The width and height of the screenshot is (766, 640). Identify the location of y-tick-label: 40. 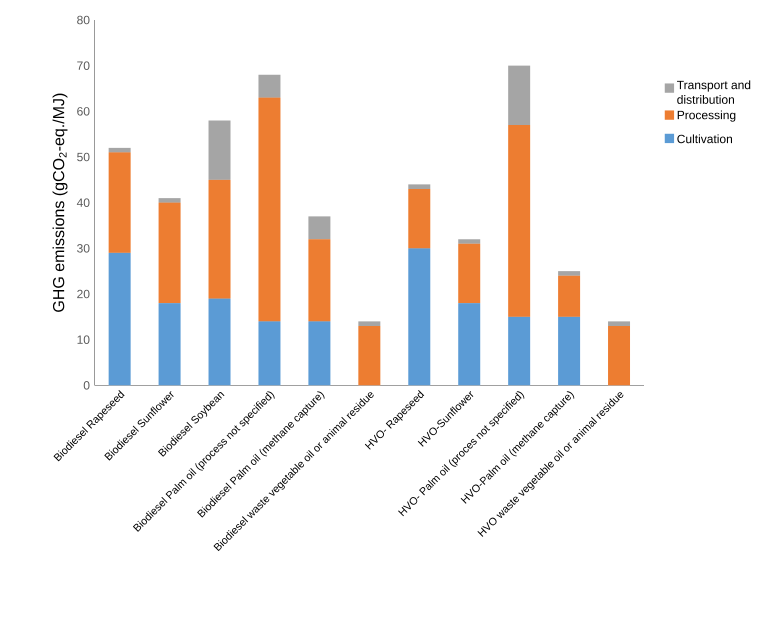
(83, 202).